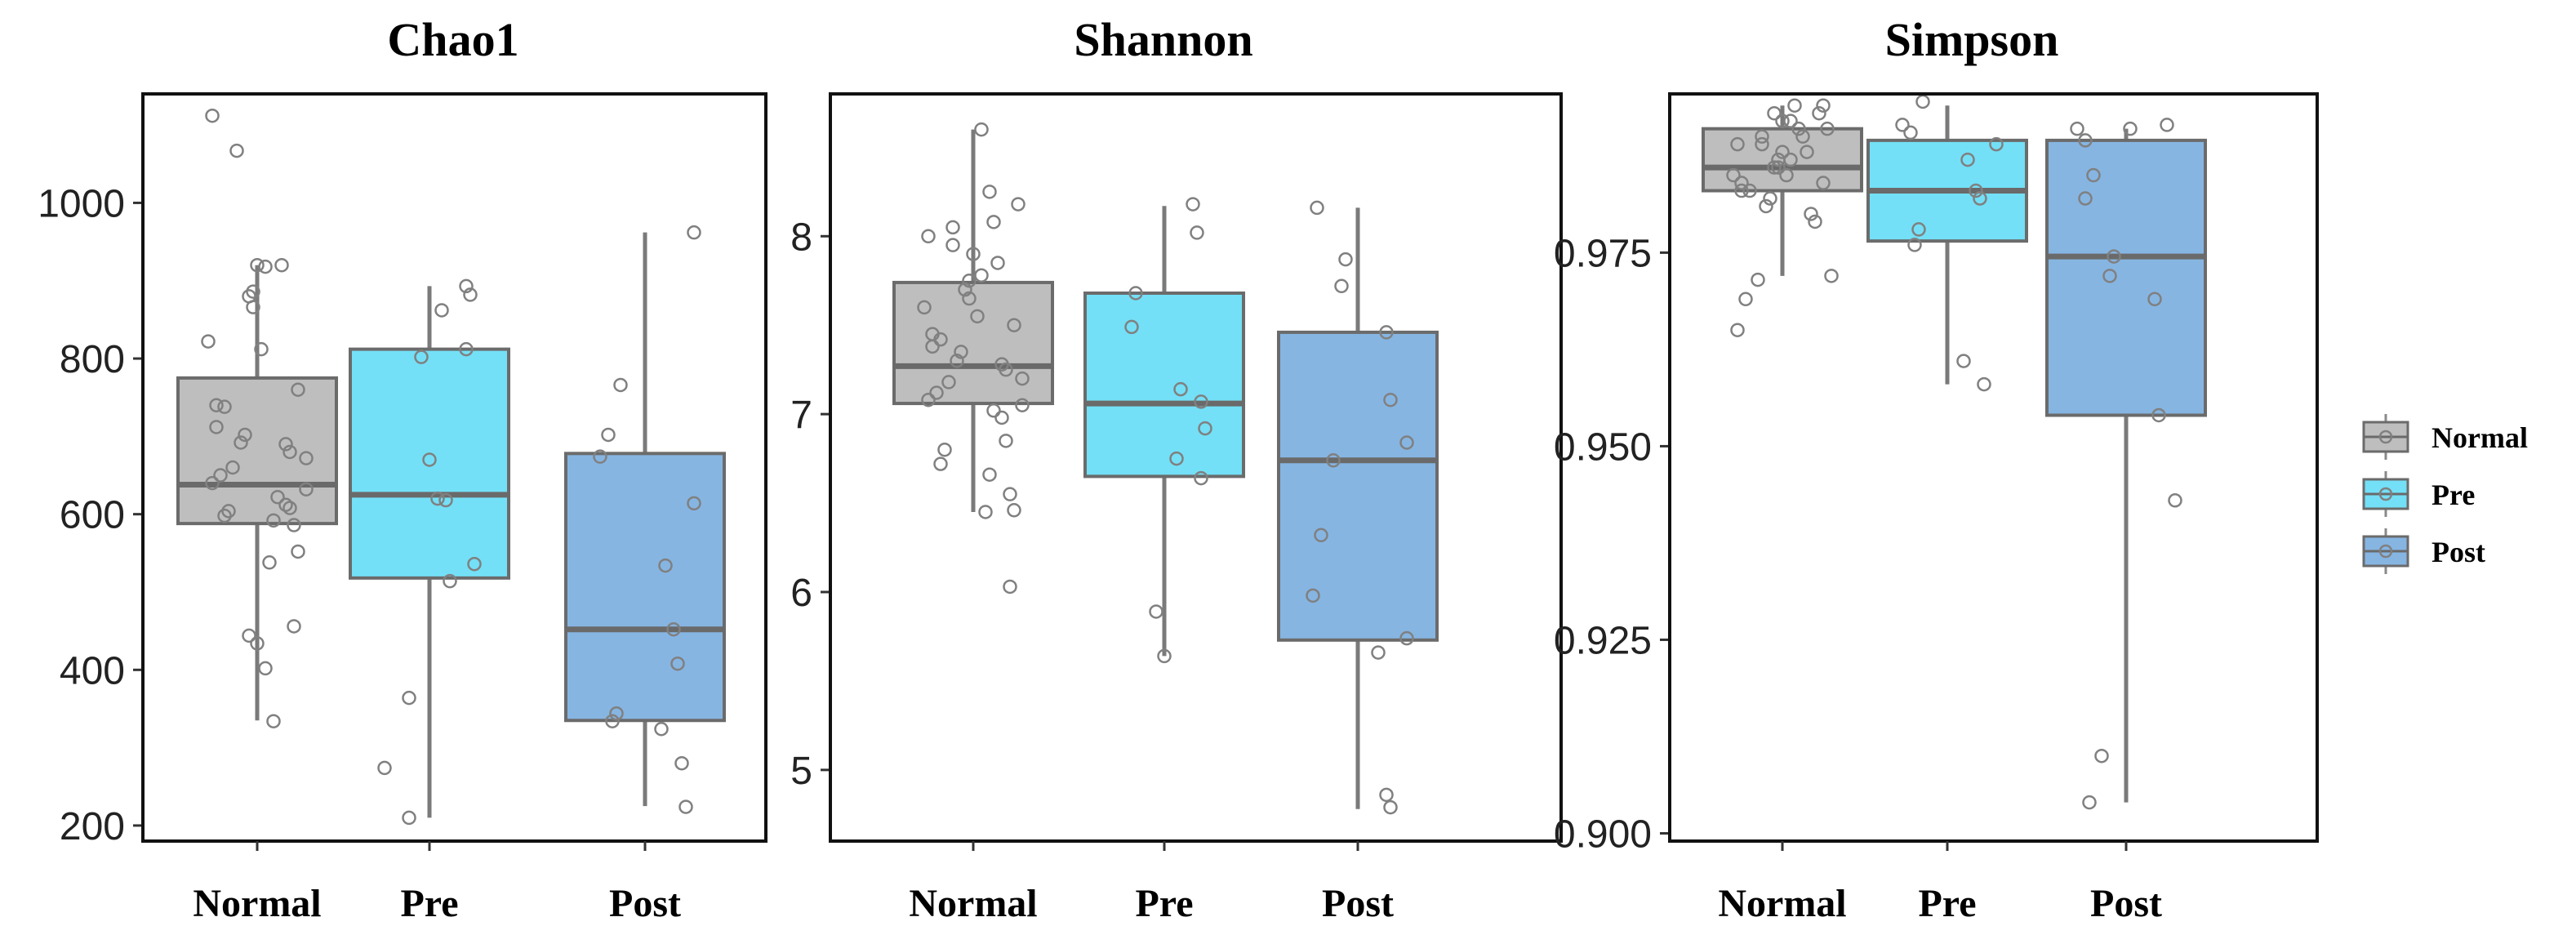  I want to click on legend-item-normal: Normal, so click(2445, 437).